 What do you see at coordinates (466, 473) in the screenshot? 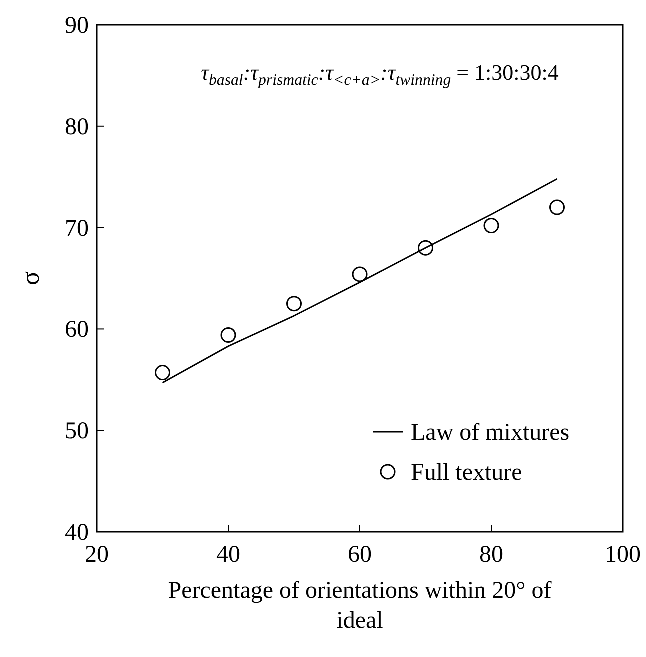
I see `legend-label: Full texture` at bounding box center [466, 473].